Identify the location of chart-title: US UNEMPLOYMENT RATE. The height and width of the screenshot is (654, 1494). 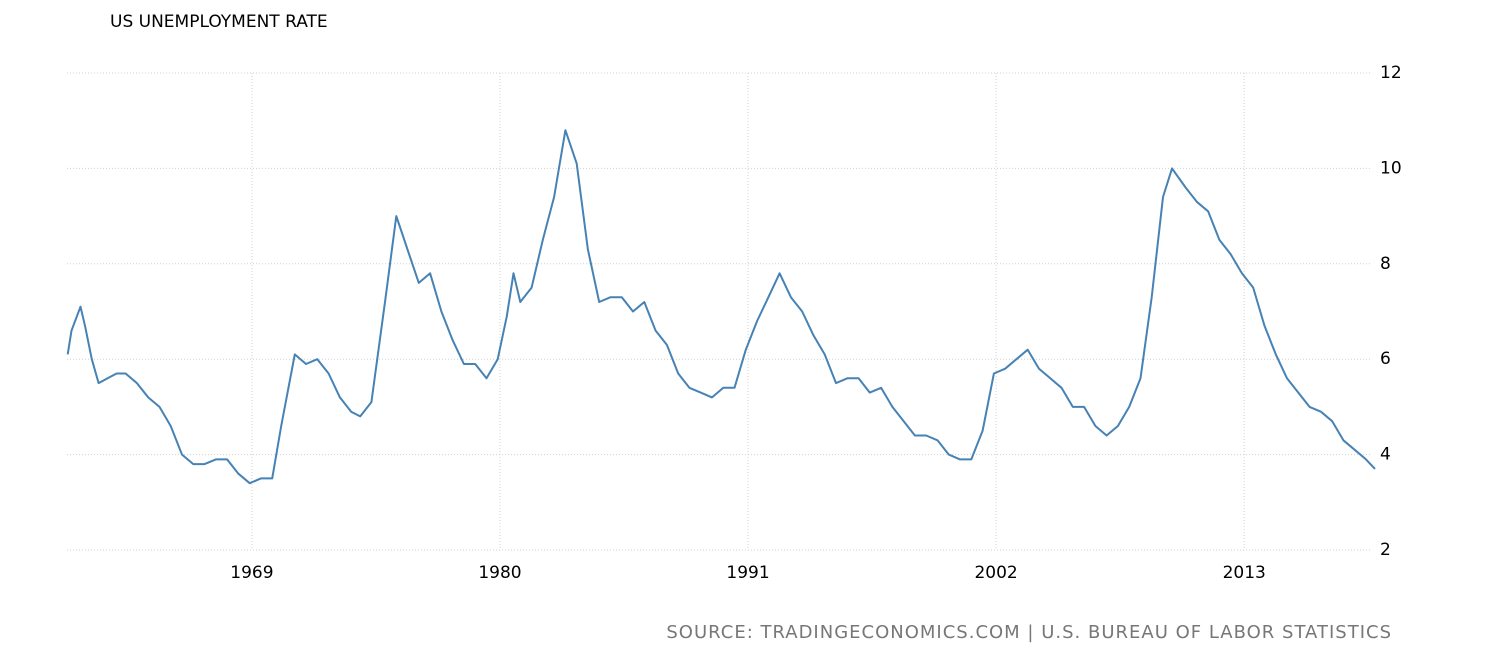
(219, 22).